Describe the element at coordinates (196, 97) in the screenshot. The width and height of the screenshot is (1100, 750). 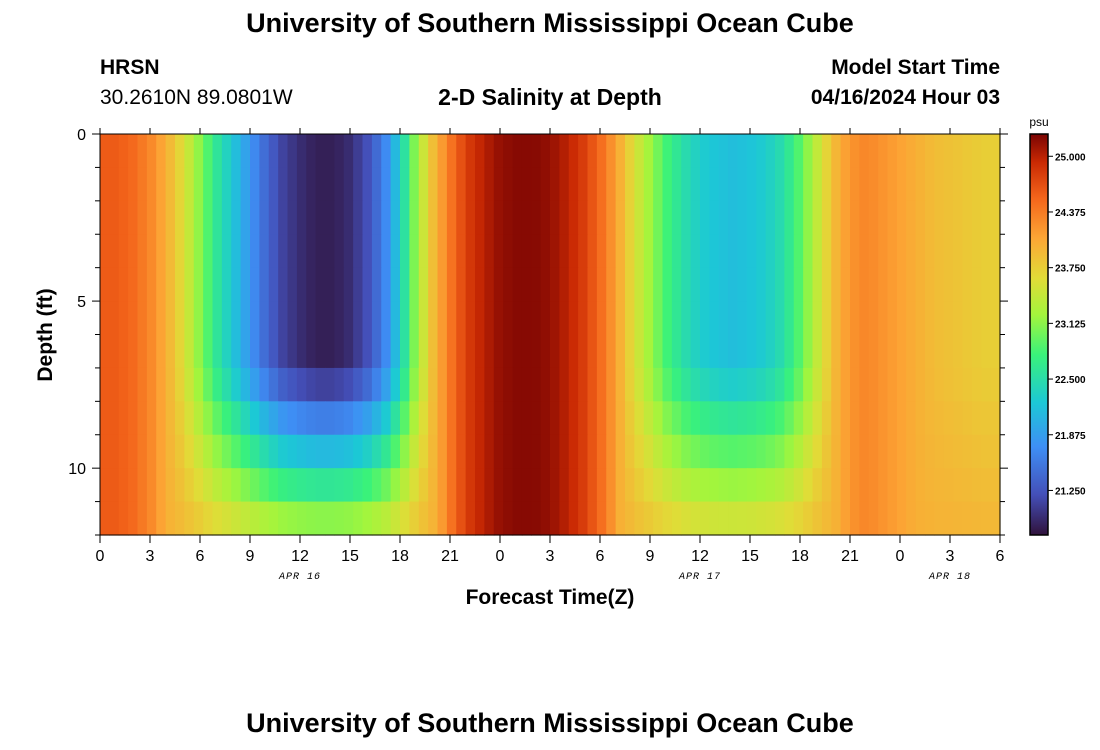
I see `station-coordinates: 30.2610N 89.0801W` at that location.